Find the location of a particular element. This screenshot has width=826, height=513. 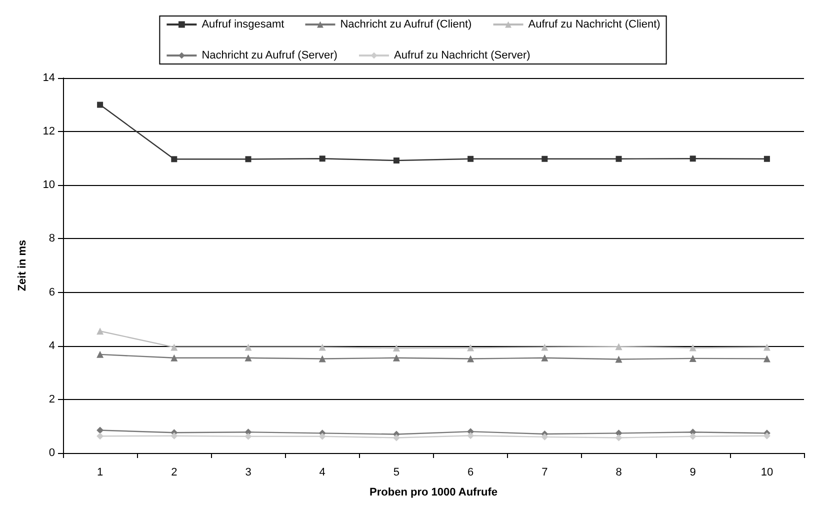

x-tick-label: 1 is located at coordinates (100, 472).